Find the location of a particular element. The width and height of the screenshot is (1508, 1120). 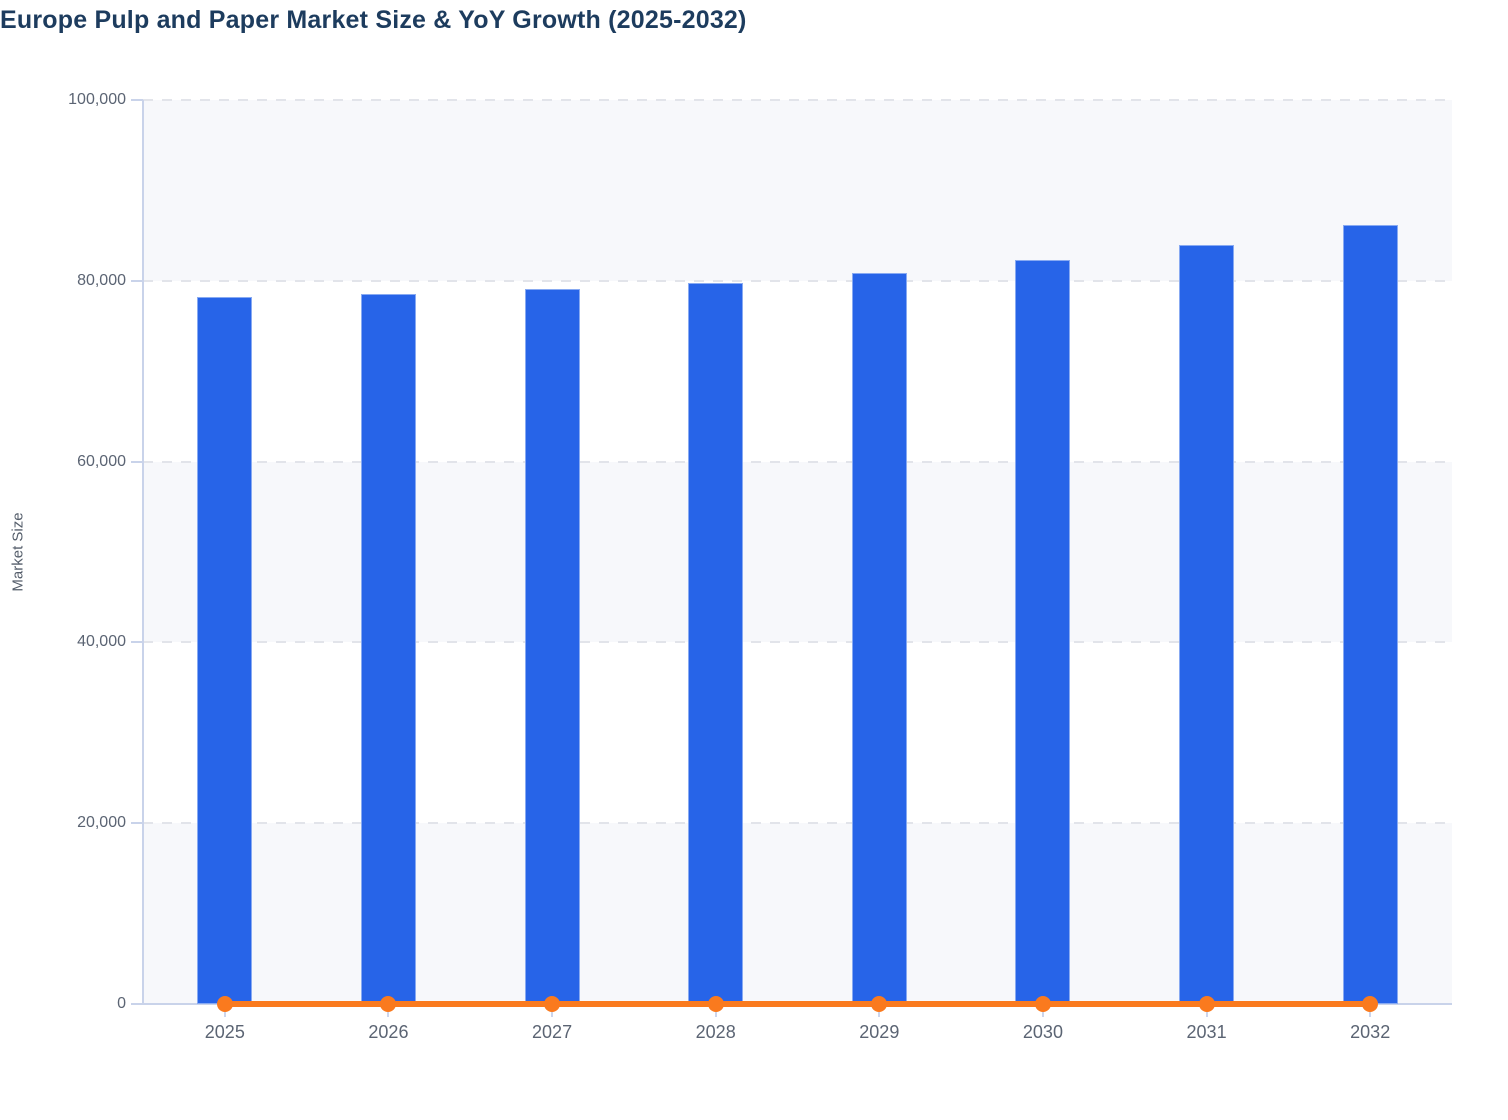

yoy-growth-point-2026 is located at coordinates (388, 1004).